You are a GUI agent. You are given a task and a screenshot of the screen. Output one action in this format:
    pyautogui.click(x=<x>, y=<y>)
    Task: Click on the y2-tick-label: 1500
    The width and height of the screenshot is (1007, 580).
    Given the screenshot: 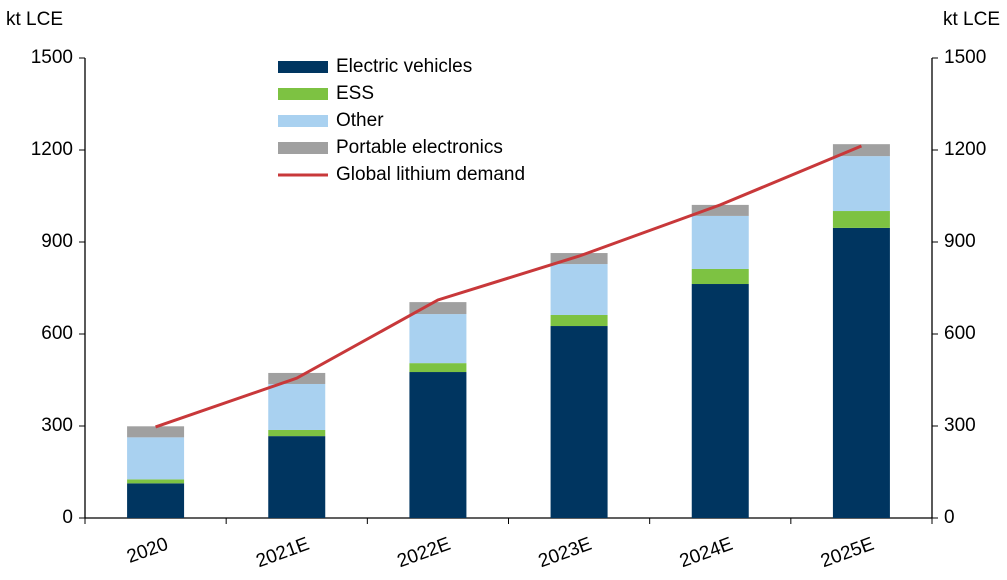 What is the action you would take?
    pyautogui.click(x=965, y=57)
    